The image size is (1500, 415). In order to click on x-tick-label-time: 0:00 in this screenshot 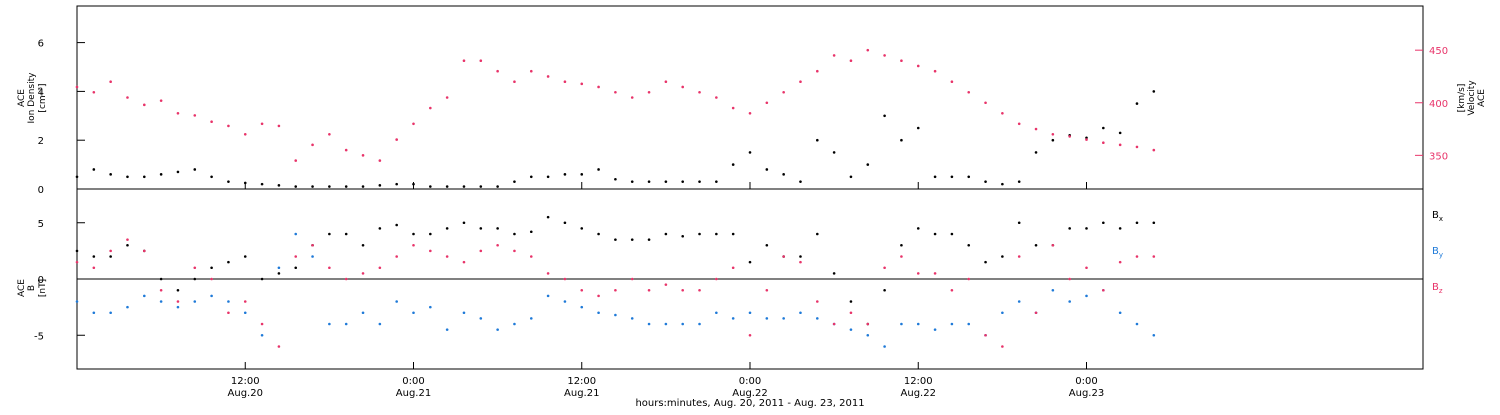, I will do `click(413, 381)`.